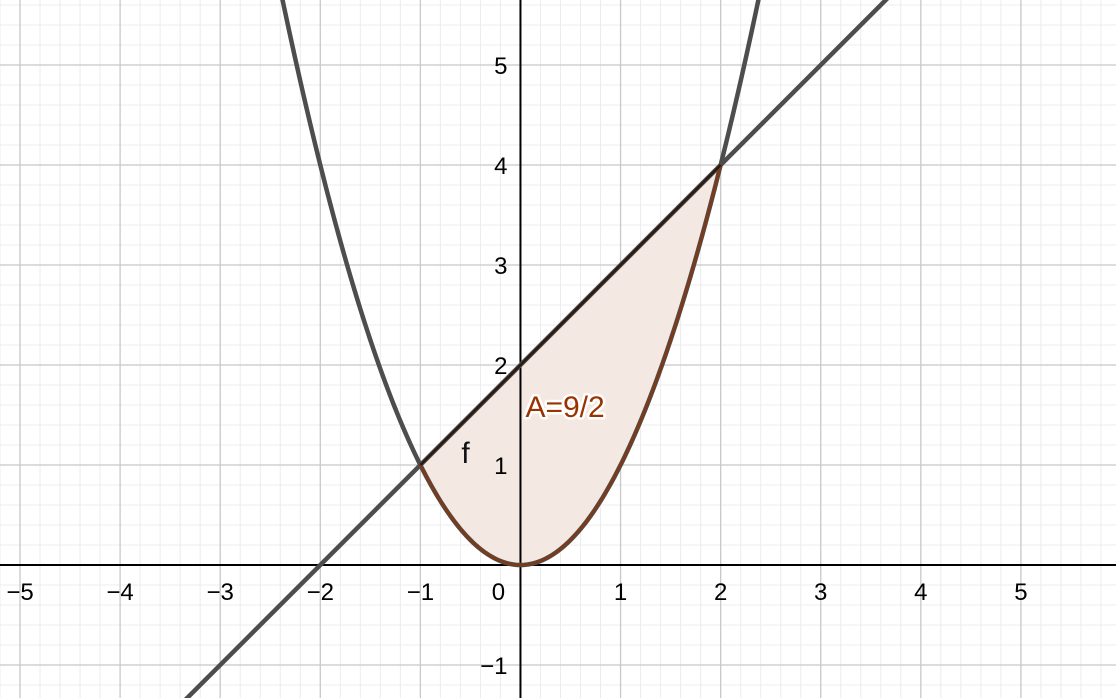  What do you see at coordinates (720, 592) in the screenshot?
I see `x-tick-label: 2` at bounding box center [720, 592].